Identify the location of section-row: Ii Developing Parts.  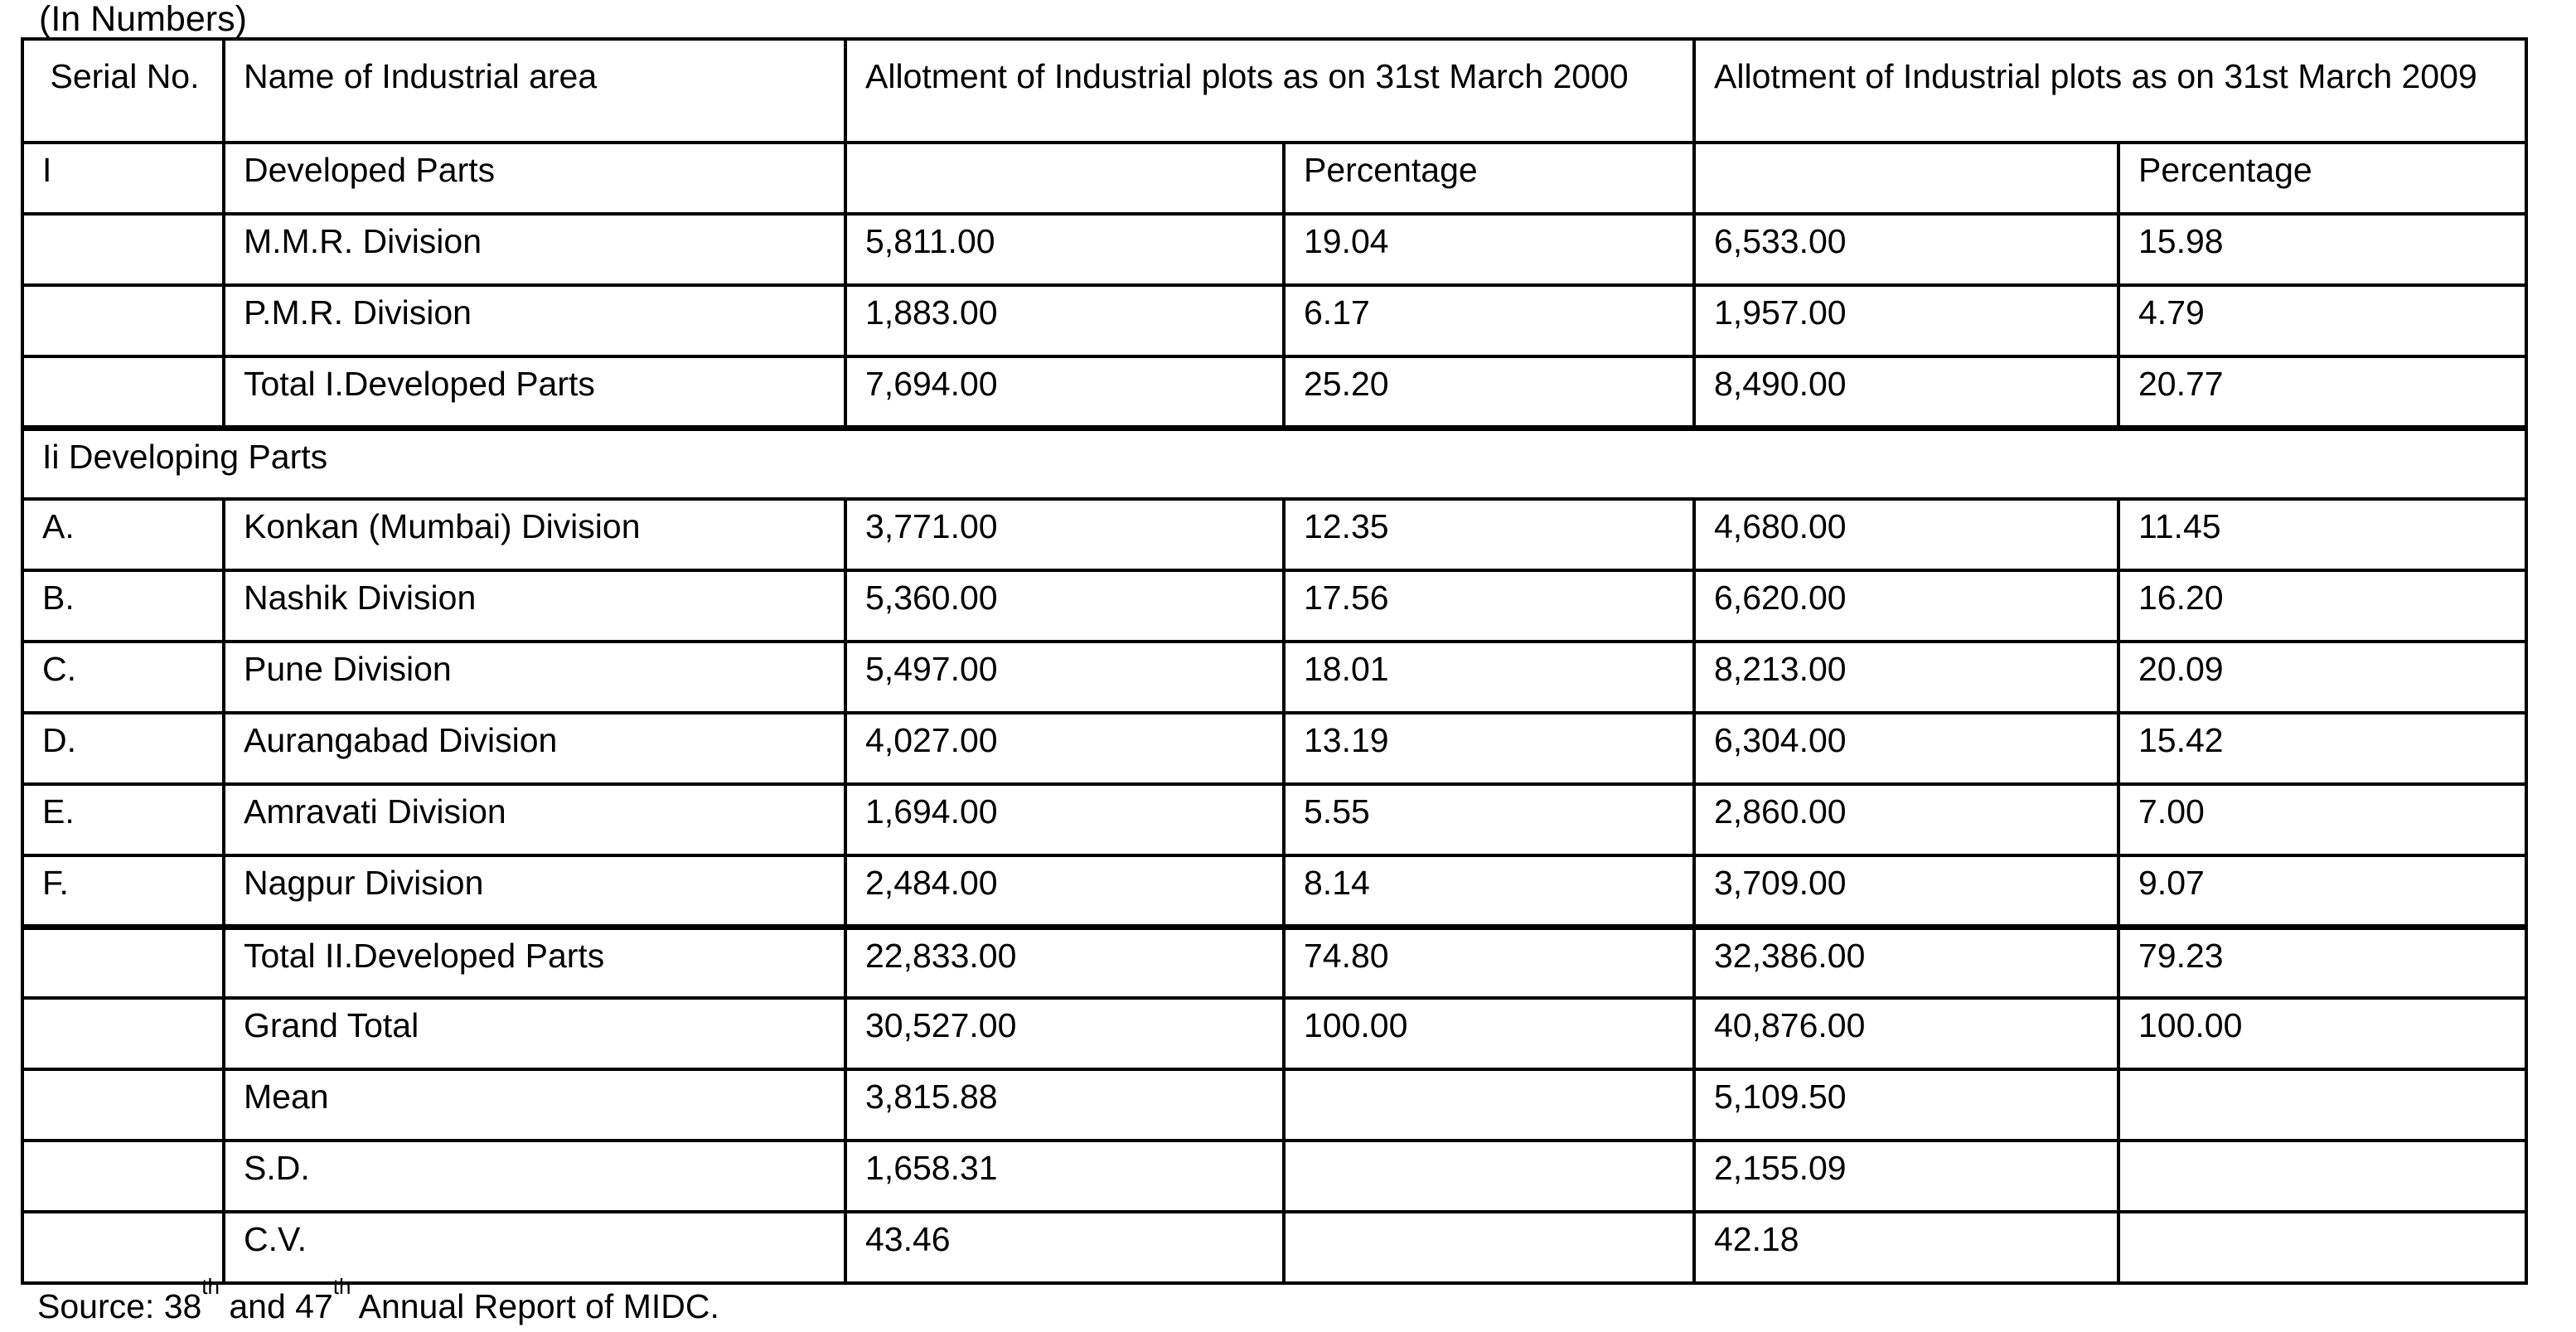
(1274, 463).